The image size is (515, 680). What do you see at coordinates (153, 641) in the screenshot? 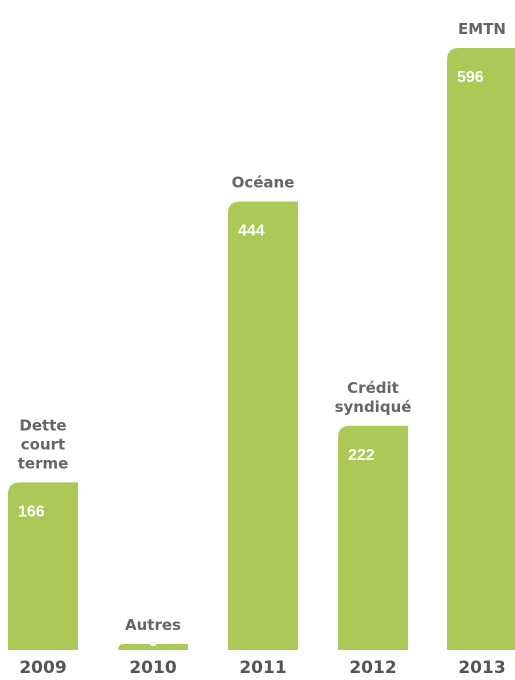
I see `value-label: 6` at bounding box center [153, 641].